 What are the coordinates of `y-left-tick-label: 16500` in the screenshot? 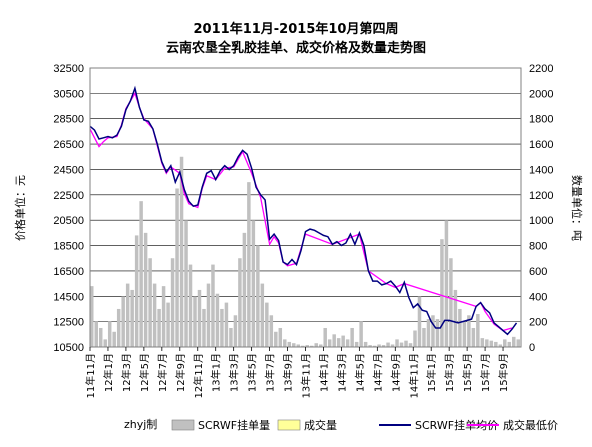 It's located at (68, 272).